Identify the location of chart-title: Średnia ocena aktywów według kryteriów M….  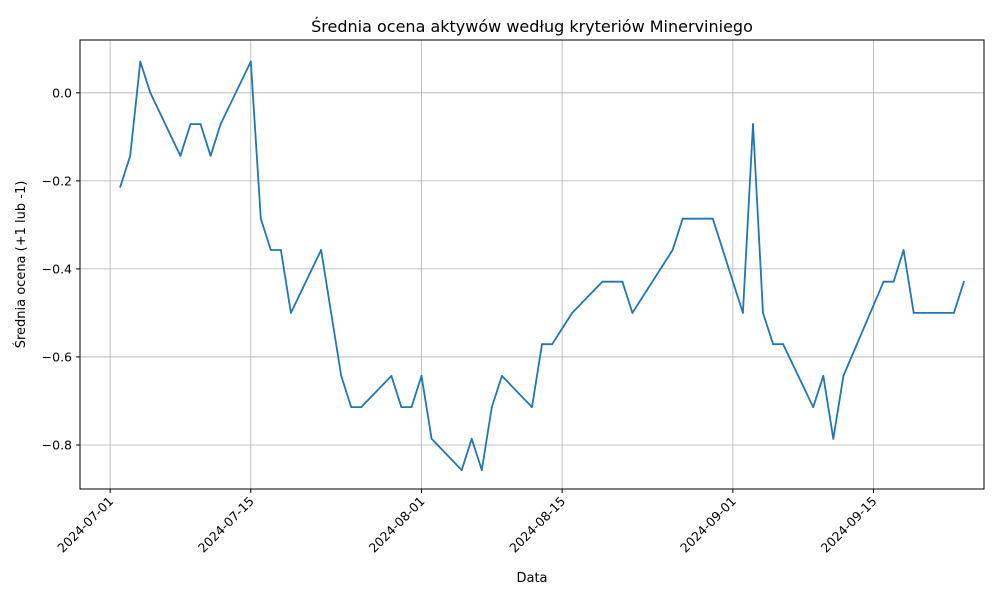
(532, 26).